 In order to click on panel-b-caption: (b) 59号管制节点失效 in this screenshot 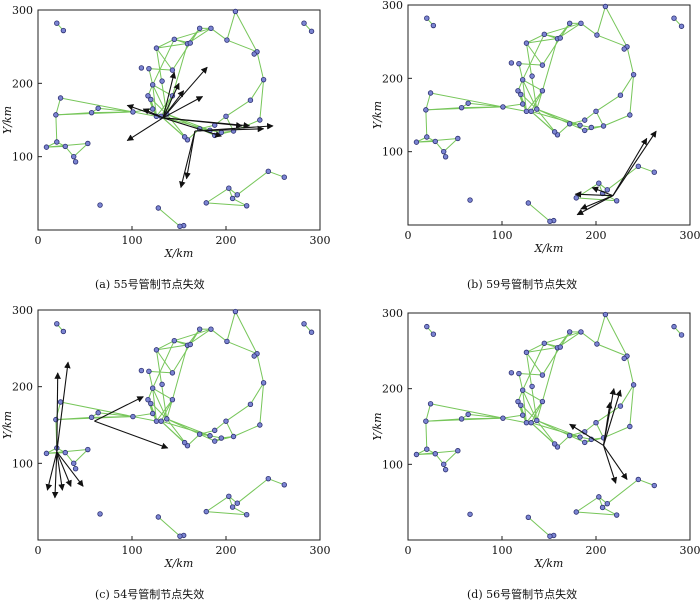, I will do `click(522, 284)`.